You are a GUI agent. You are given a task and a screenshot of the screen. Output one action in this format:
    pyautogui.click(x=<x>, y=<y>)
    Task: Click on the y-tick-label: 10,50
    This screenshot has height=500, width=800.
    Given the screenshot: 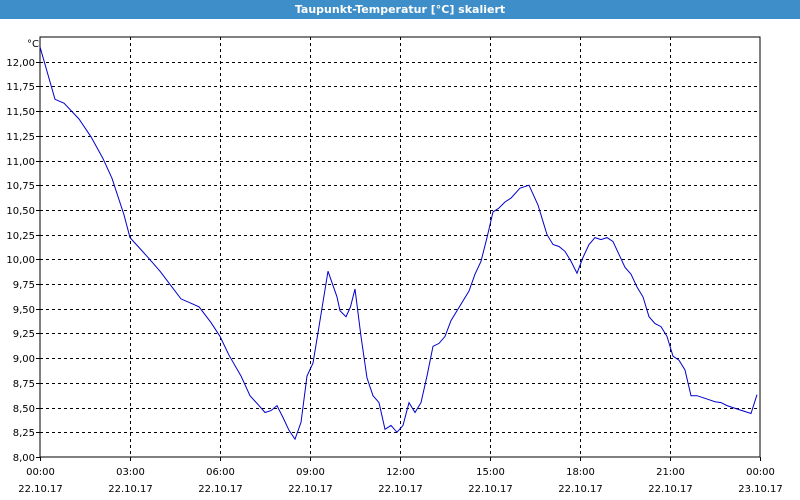 What is the action you would take?
    pyautogui.click(x=20, y=211)
    